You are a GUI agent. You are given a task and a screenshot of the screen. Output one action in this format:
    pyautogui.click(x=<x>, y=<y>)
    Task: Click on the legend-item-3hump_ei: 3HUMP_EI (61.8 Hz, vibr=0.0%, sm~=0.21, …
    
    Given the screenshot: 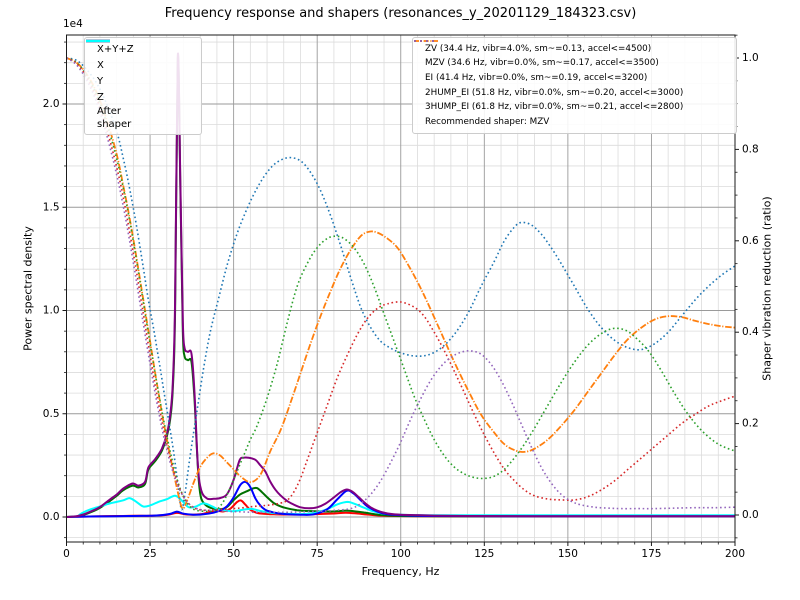 What is the action you would take?
    pyautogui.click(x=571, y=77)
    